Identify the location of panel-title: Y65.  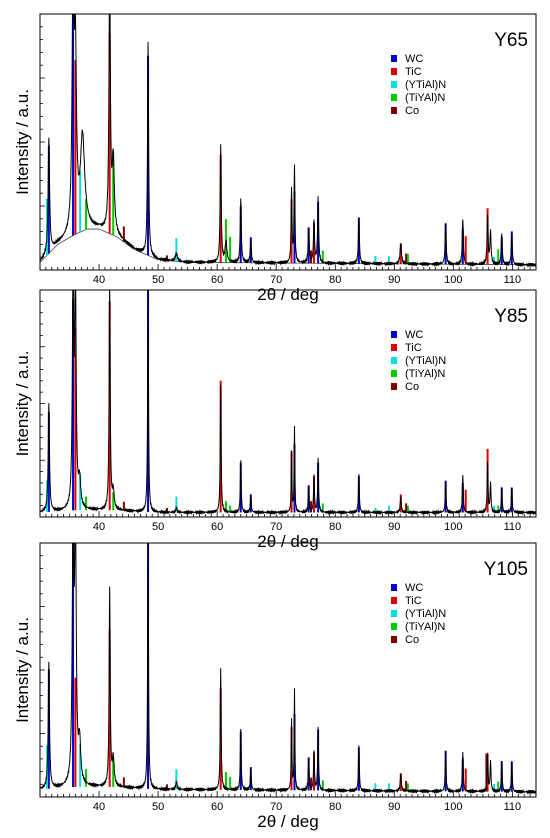
(511, 40).